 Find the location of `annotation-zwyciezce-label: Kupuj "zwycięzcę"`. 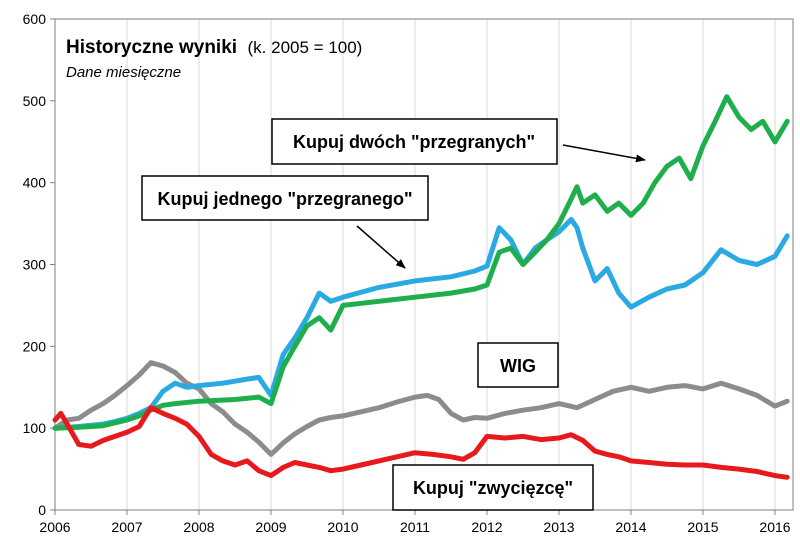

annotation-zwyciezce-label: Kupuj "zwycięzcę" is located at coordinates (493, 488).